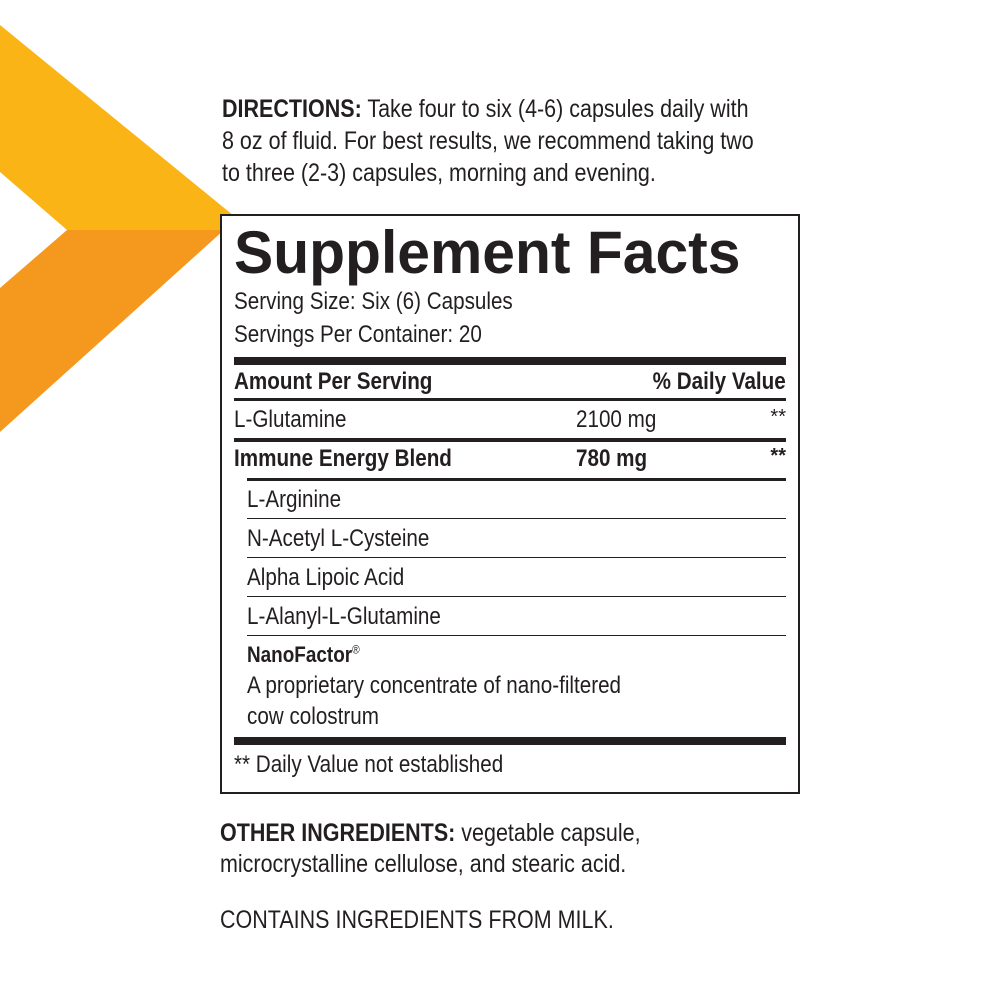 Image resolution: width=1000 pixels, height=1000 pixels. What do you see at coordinates (292, 109) in the screenshot?
I see `directions-label: DIRECTIONS:` at bounding box center [292, 109].